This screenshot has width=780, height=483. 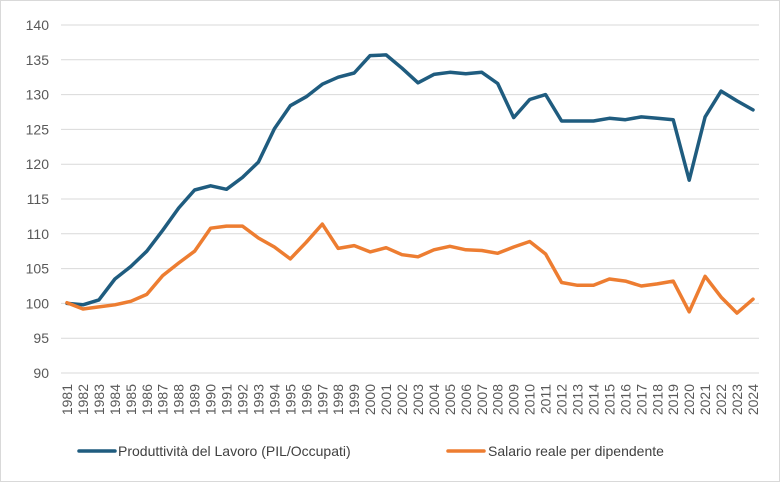 What do you see at coordinates (38, 129) in the screenshot?
I see `y-tick-label: 125` at bounding box center [38, 129].